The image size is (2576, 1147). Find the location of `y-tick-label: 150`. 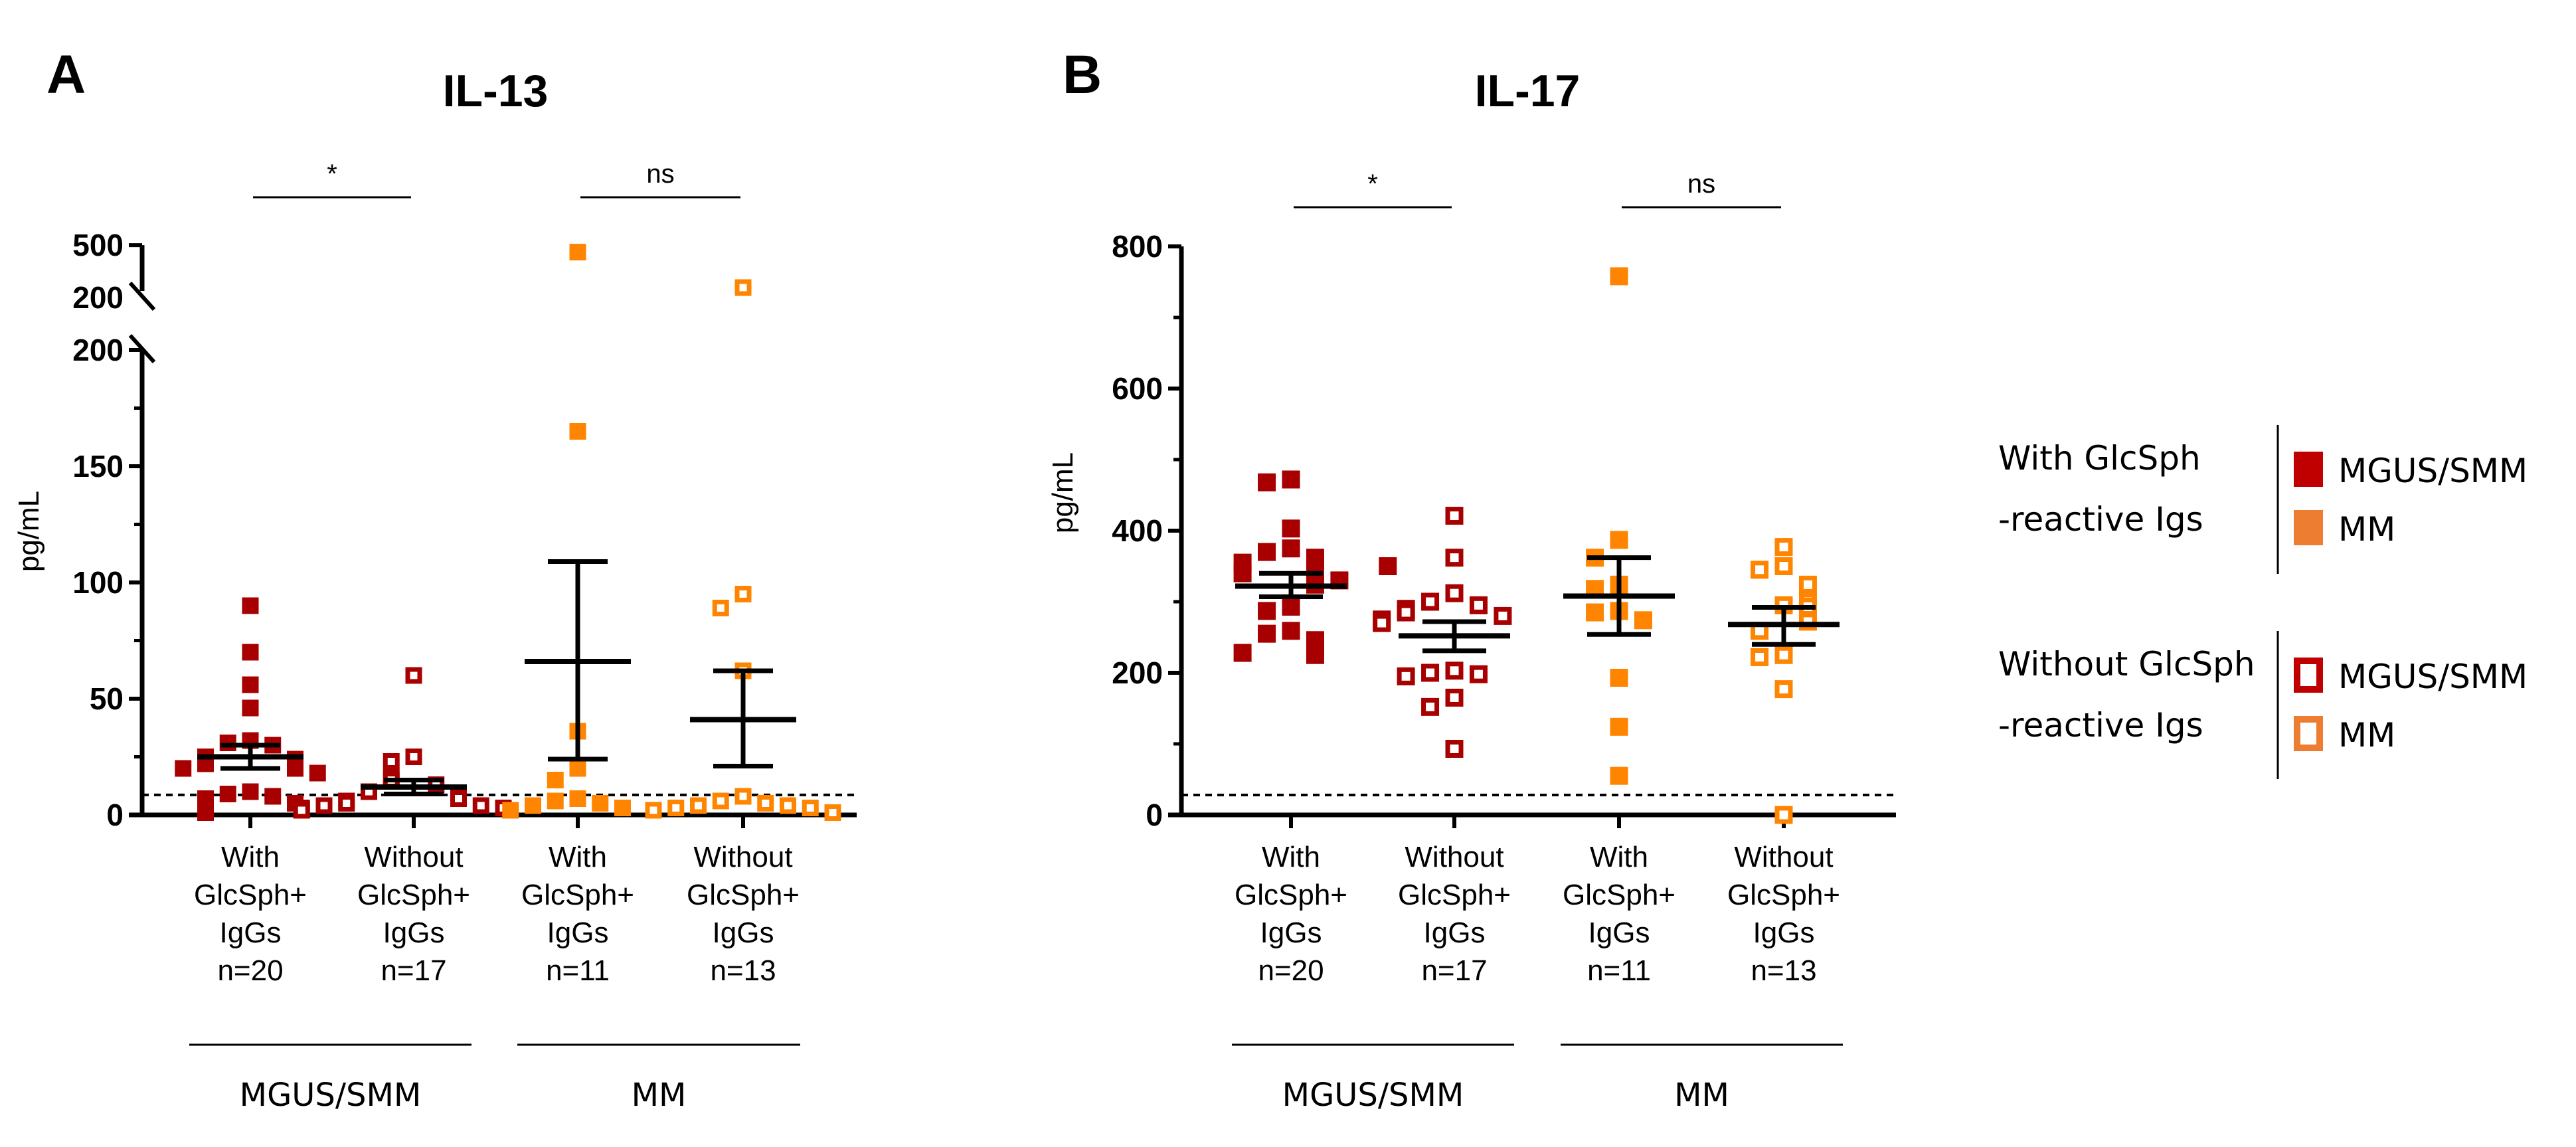

y-tick-label: 150 is located at coordinates (98, 466).